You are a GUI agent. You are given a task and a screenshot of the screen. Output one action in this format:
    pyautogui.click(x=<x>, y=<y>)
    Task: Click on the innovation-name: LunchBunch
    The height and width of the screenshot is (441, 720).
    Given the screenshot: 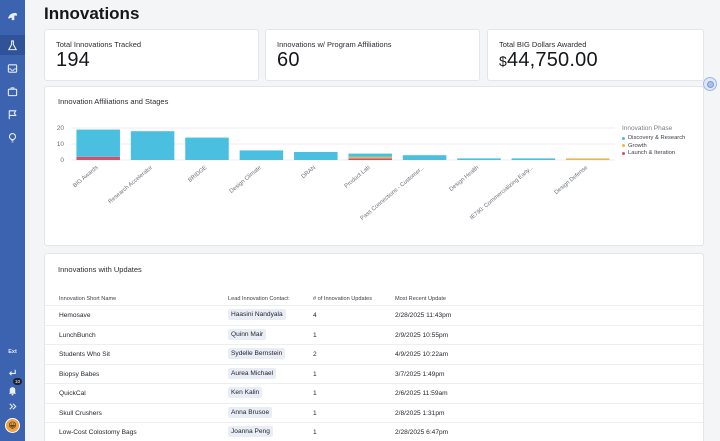 What is the action you would take?
    pyautogui.click(x=77, y=335)
    